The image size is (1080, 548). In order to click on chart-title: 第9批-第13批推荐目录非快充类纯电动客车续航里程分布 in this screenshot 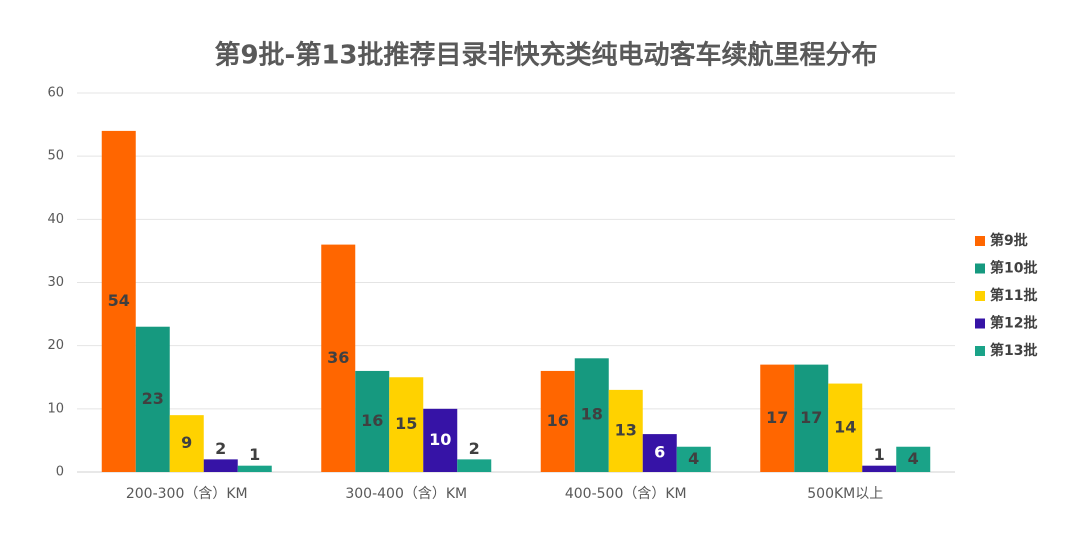, I will do `click(545, 55)`.